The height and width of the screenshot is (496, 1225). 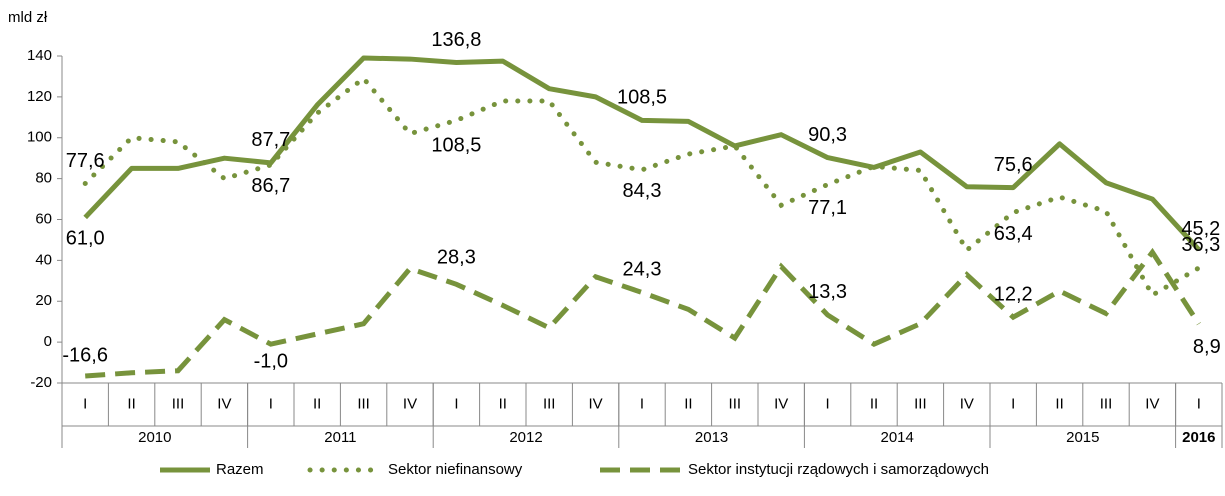 What do you see at coordinates (642, 191) in the screenshot?
I see `value-label: 84,3` at bounding box center [642, 191].